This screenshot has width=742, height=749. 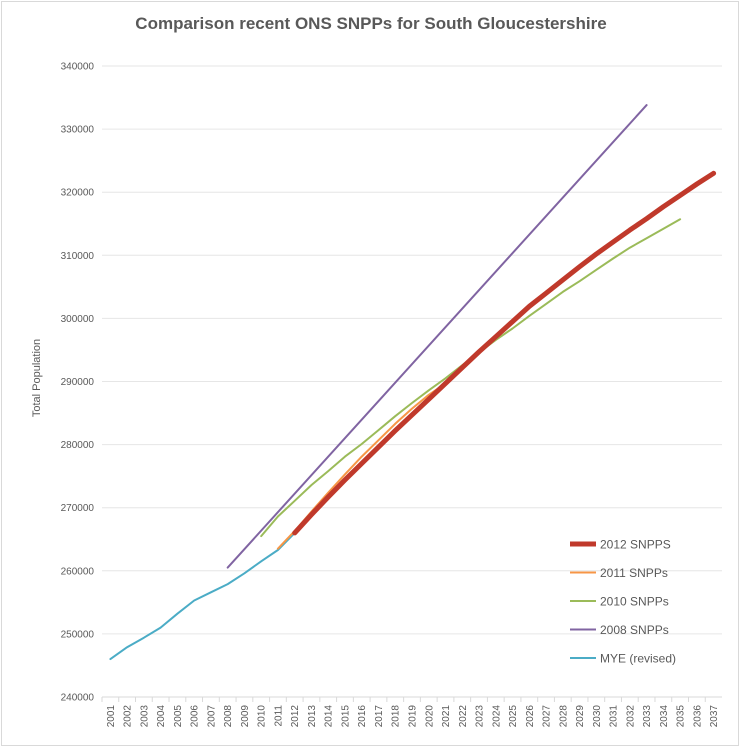 I want to click on x-tick-label: 2025, so click(x=513, y=716).